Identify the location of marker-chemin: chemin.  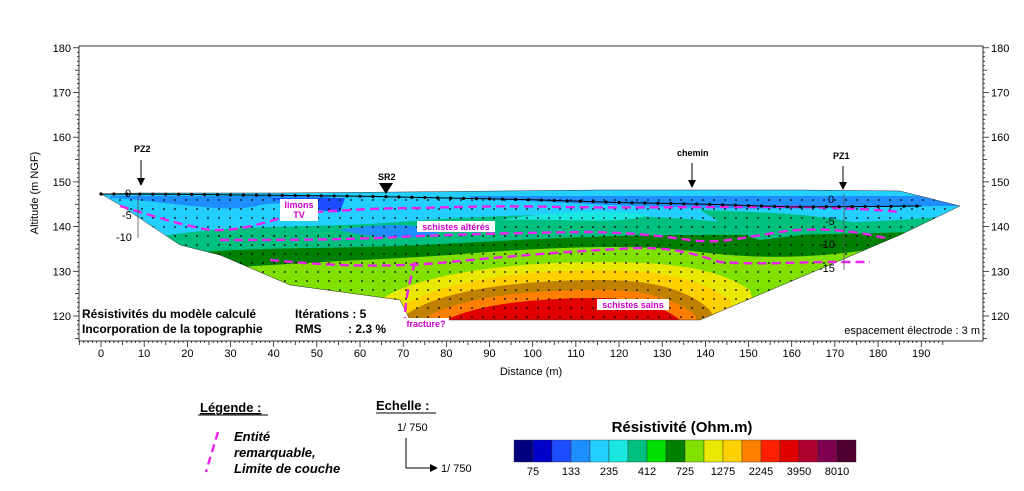
(693, 168).